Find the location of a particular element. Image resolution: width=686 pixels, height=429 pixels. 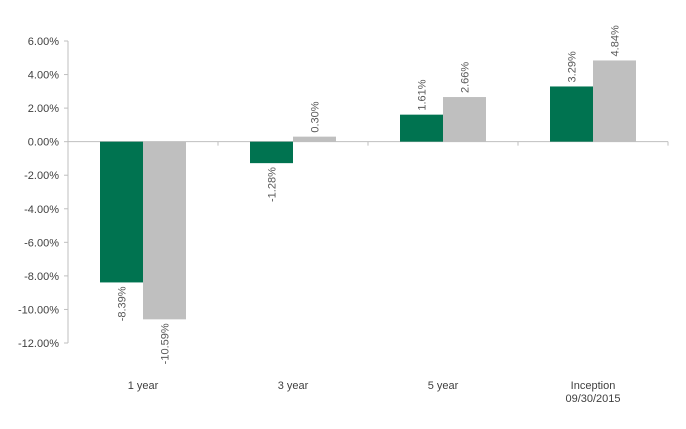

y-tick-label: 6.00% is located at coordinates (43, 42).